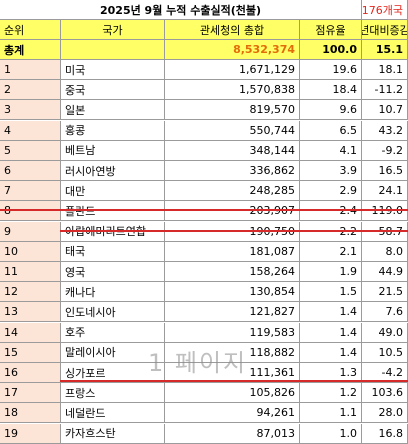 The image size is (408, 444). Describe the element at coordinates (181, 10) in the screenshot. I see `table-title: 2025년 9월 누적 수출실적(천불)` at that location.